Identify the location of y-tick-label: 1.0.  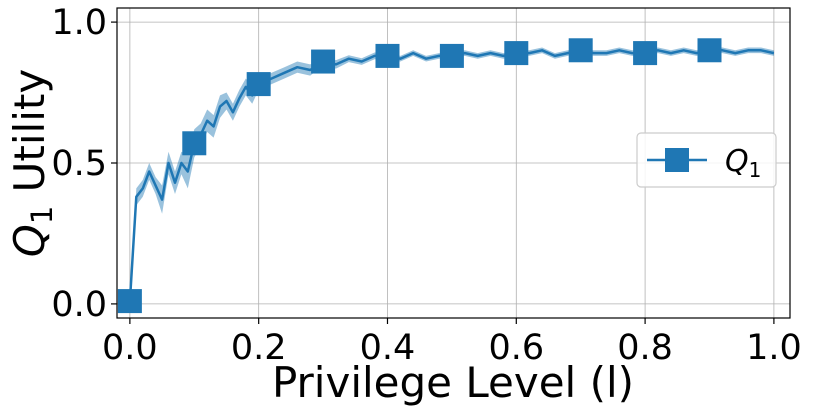
(79, 23).